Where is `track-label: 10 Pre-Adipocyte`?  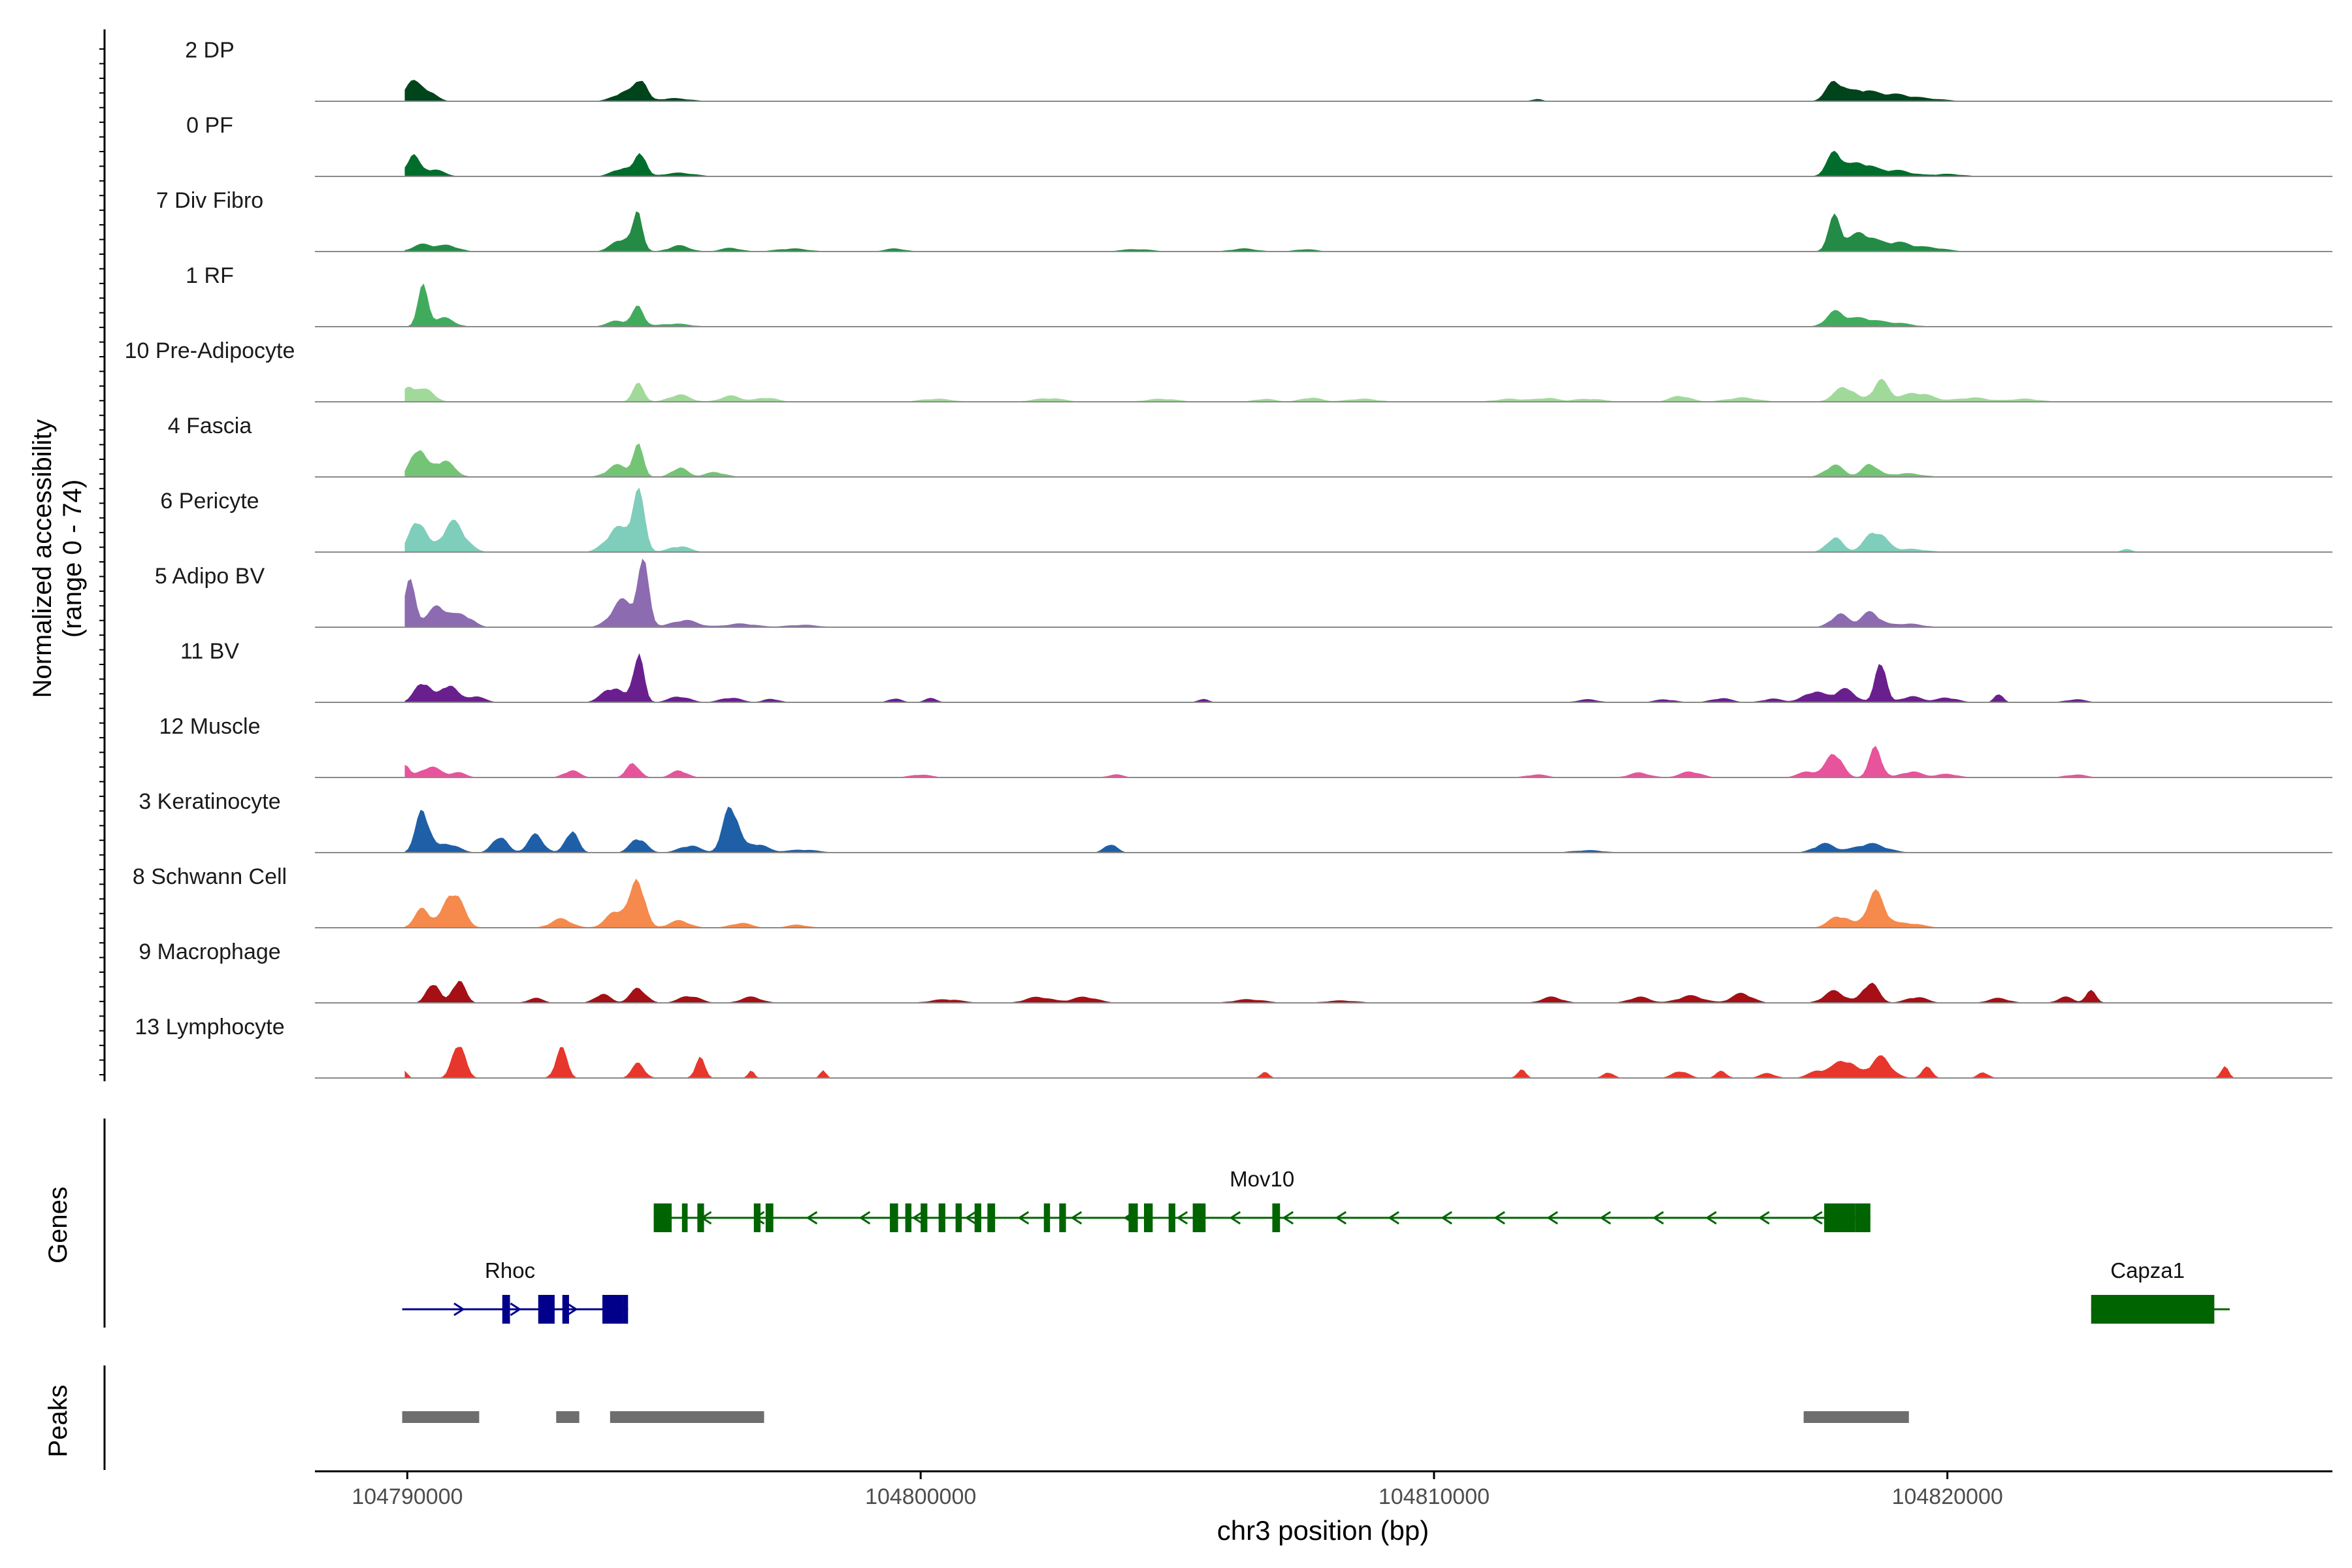
track-label: 10 Pre-Adipocyte is located at coordinates (210, 350).